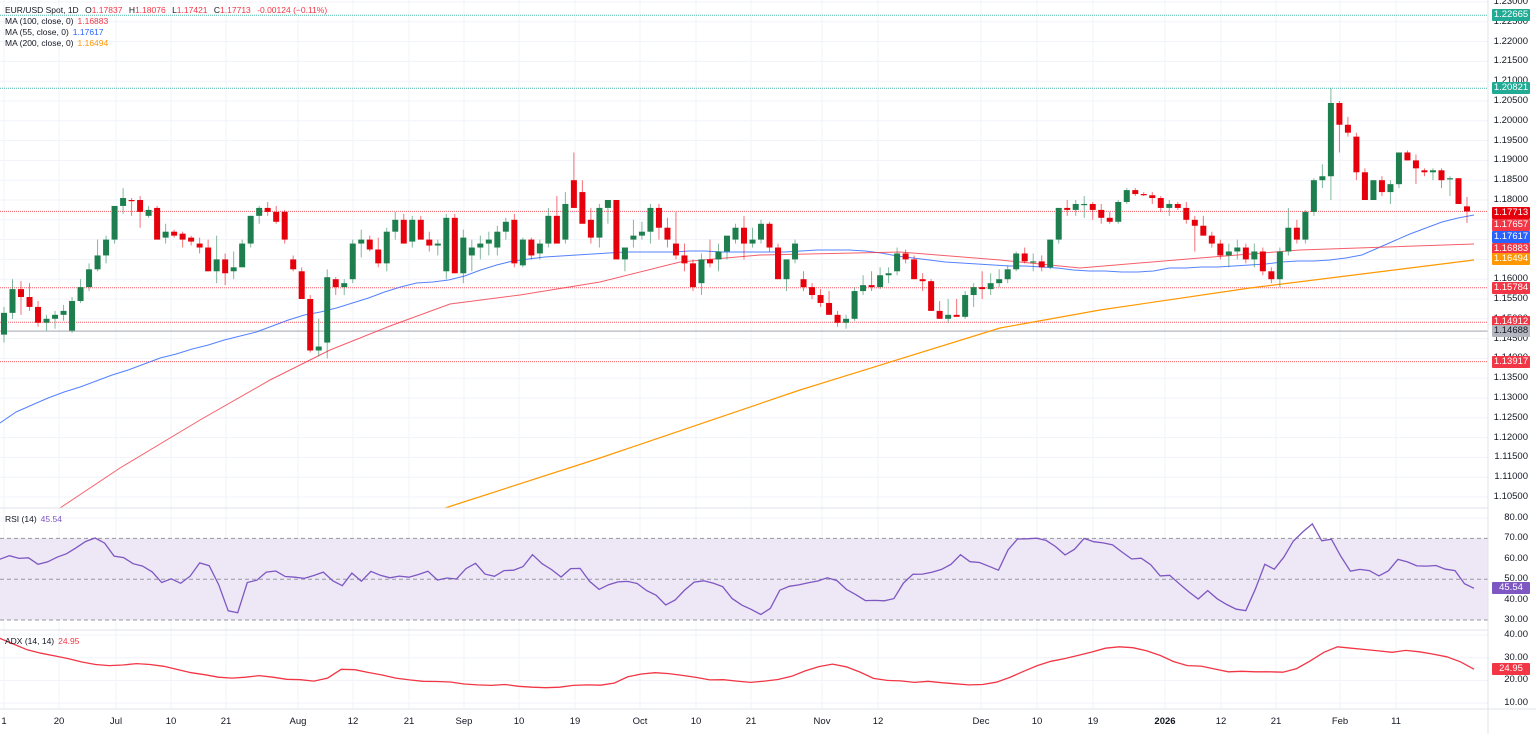 This screenshot has height=734, width=1536. What do you see at coordinates (1516, 634) in the screenshot?
I see `adx-tick: 40.00` at bounding box center [1516, 634].